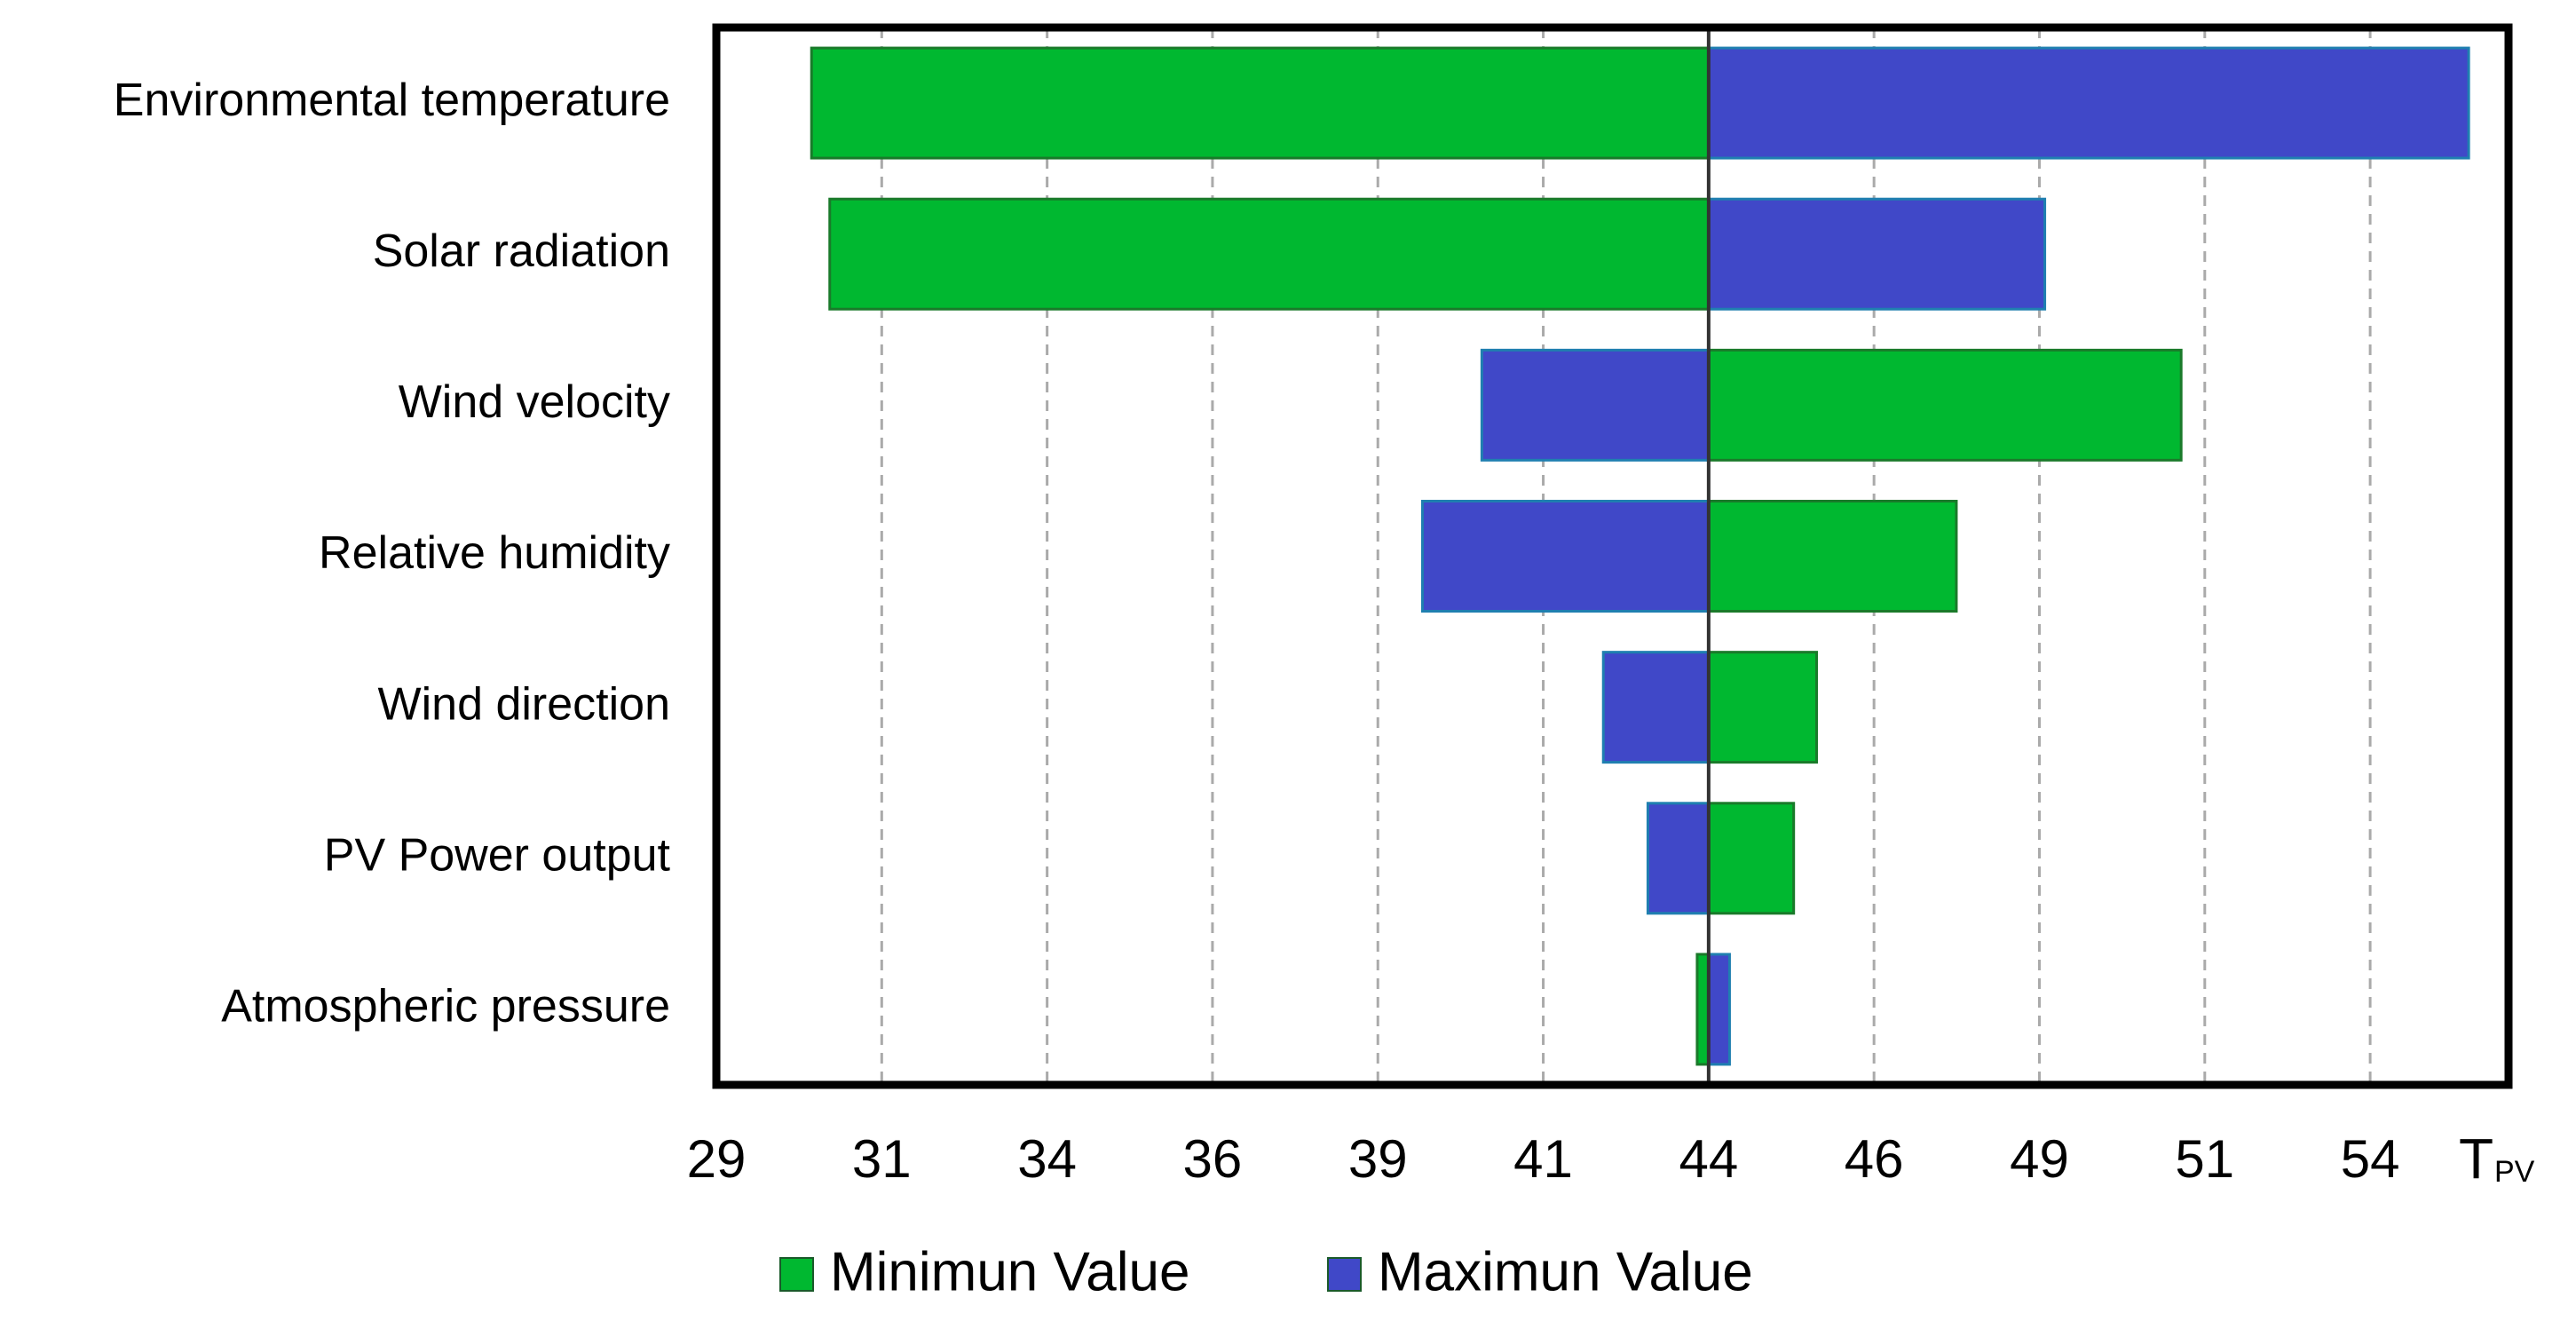 This screenshot has width=2576, height=1321. Describe the element at coordinates (1047, 1159) in the screenshot. I see `x-tick-label: 34` at that location.